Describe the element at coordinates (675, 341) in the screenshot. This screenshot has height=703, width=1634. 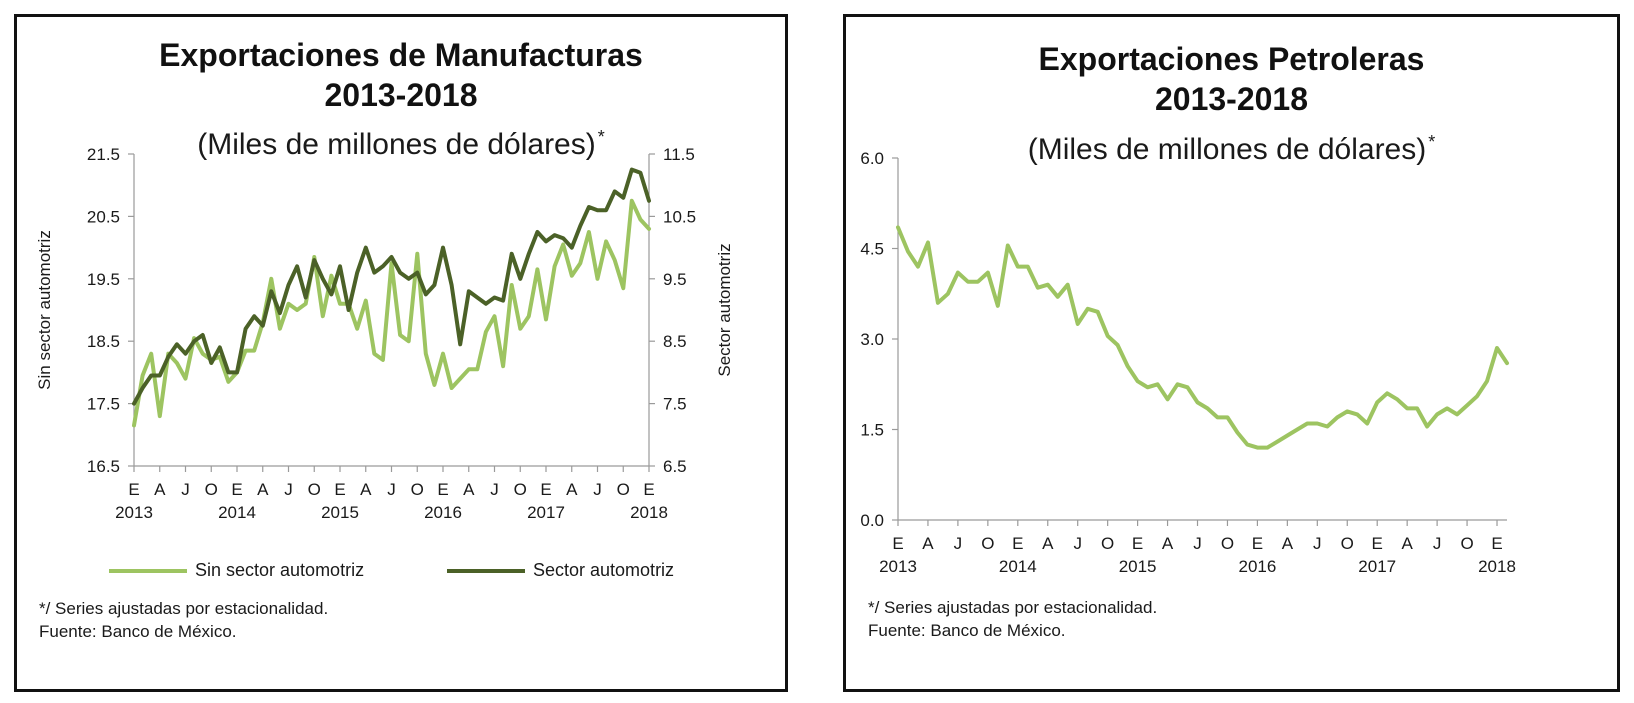
I see `y-tick-label-right: 8.5` at that location.